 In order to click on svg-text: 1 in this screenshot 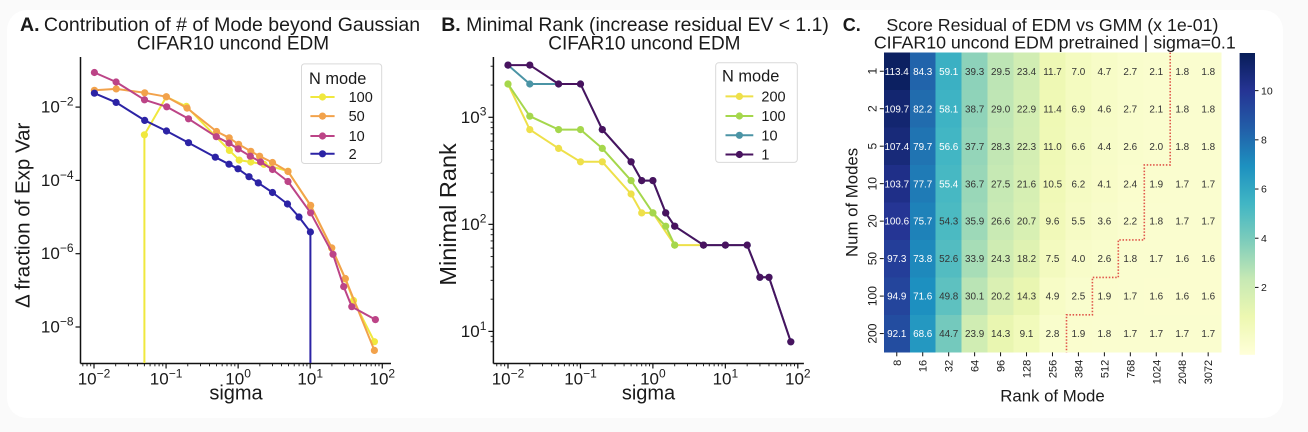, I will do `click(765, 156)`.